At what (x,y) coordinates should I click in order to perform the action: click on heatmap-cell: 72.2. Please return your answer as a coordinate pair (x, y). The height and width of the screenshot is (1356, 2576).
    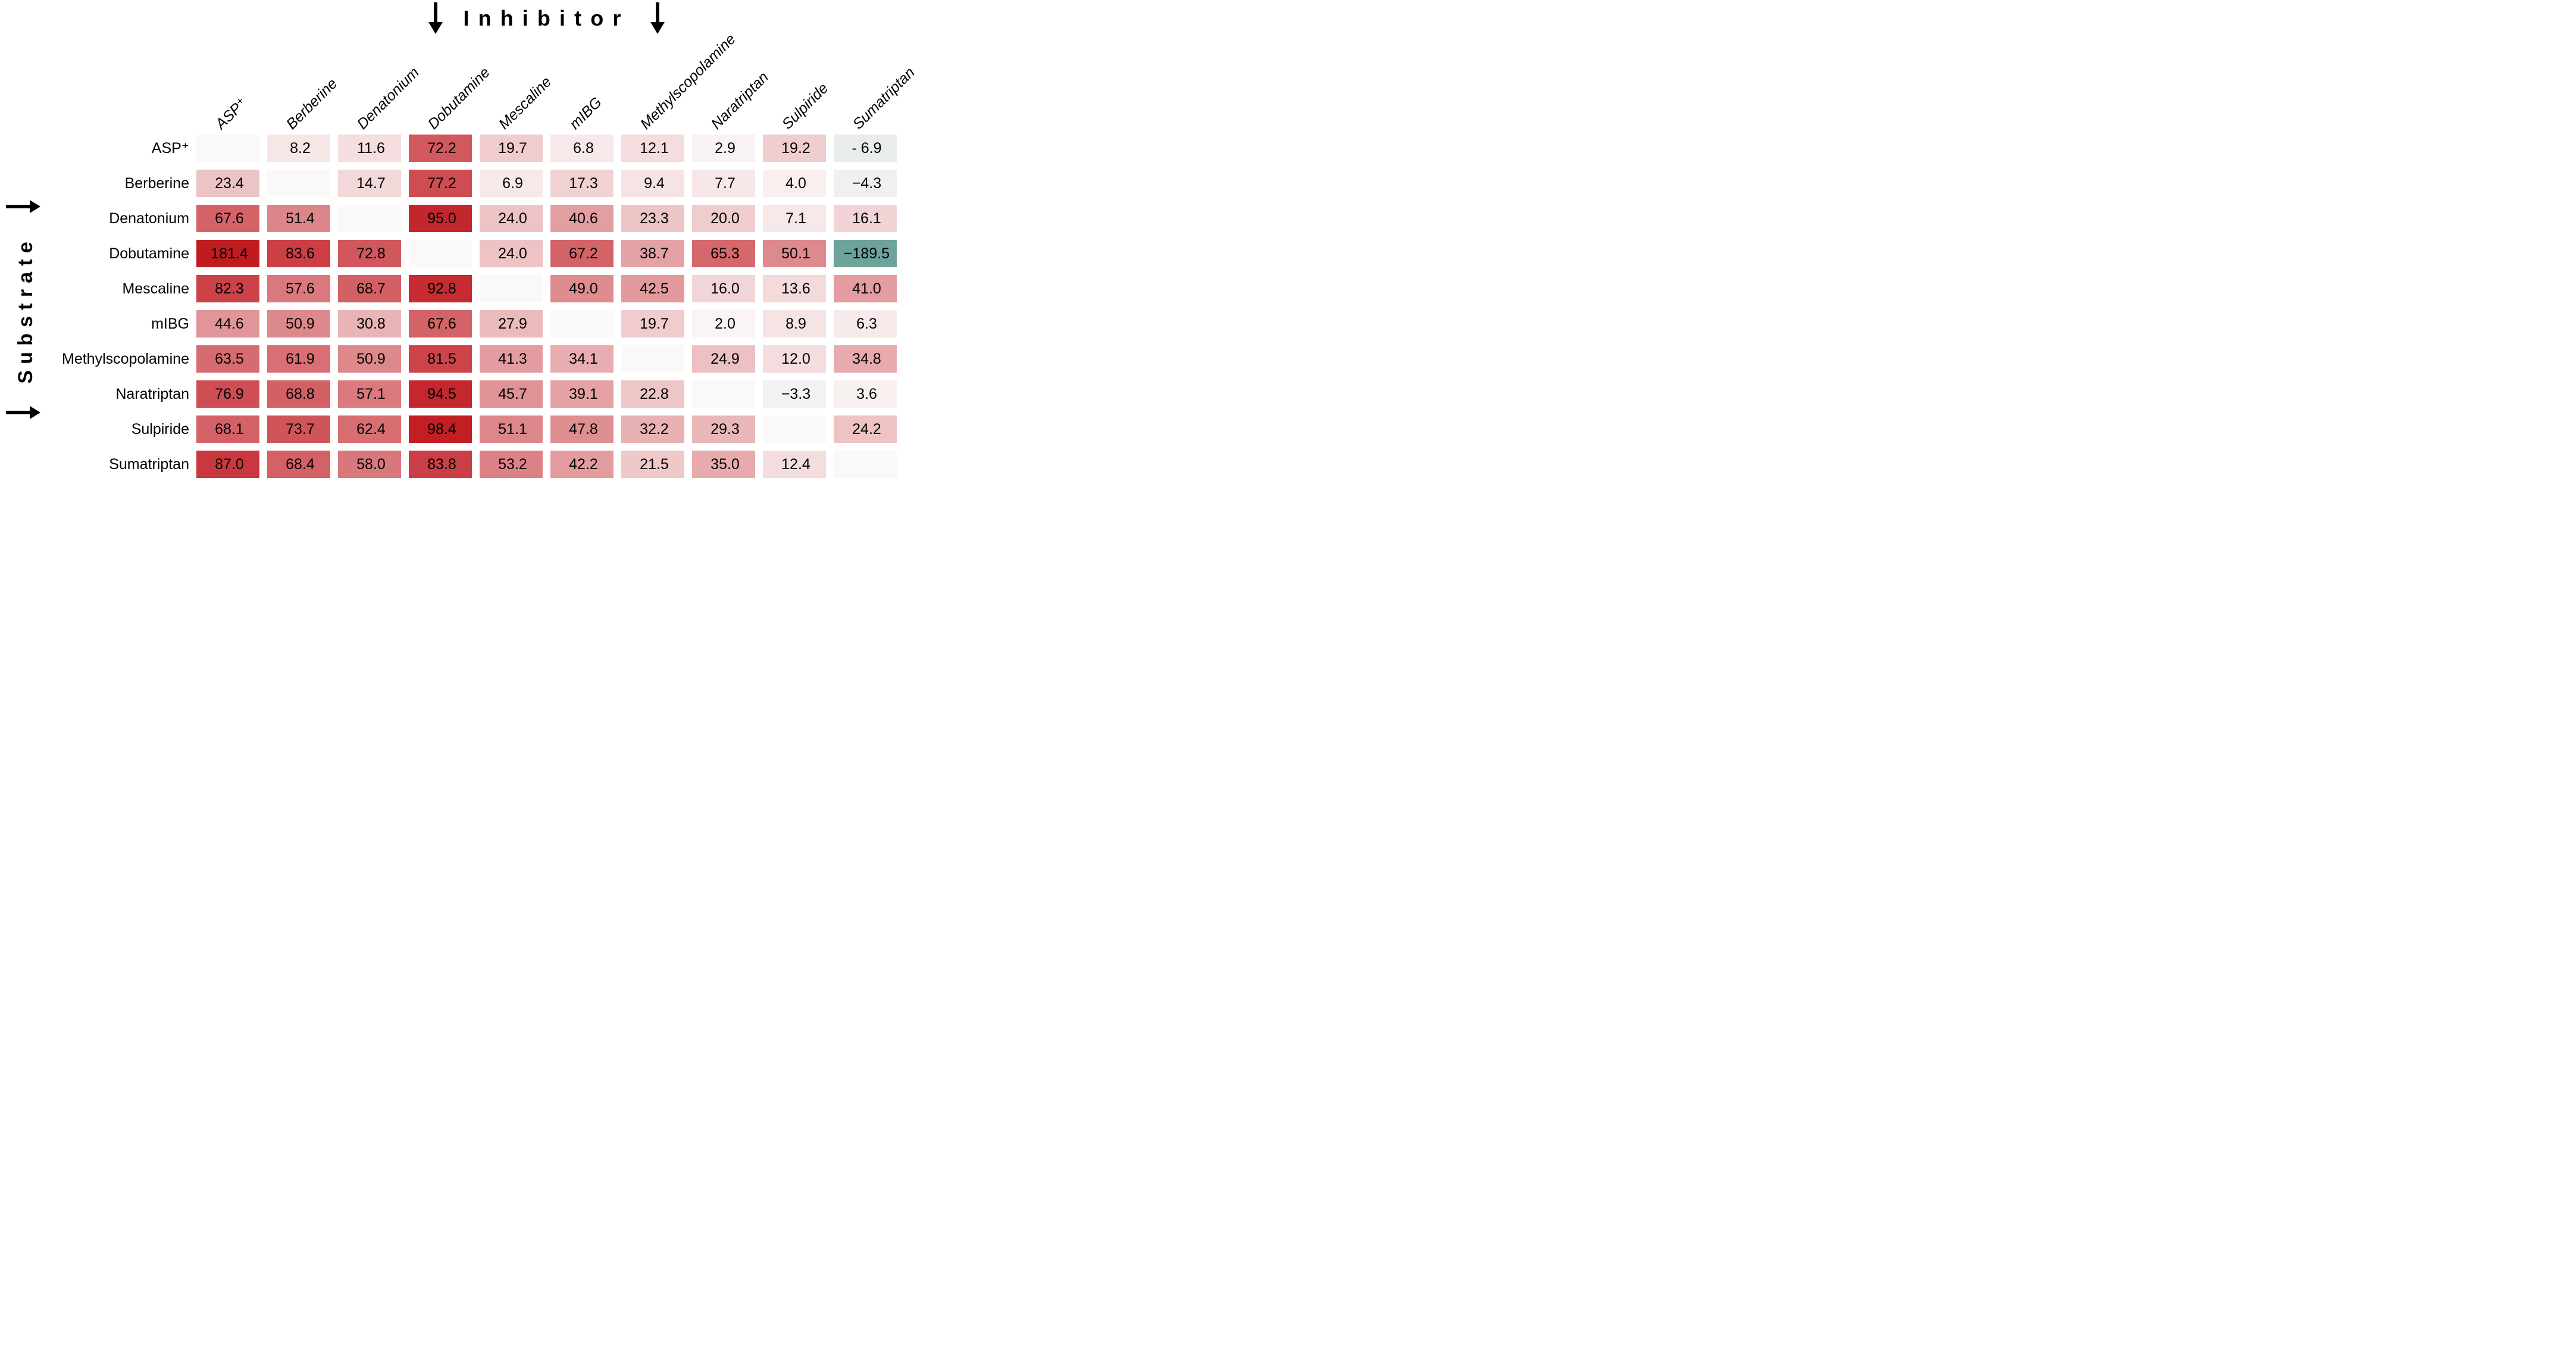
    Looking at the image, I should click on (440, 148).